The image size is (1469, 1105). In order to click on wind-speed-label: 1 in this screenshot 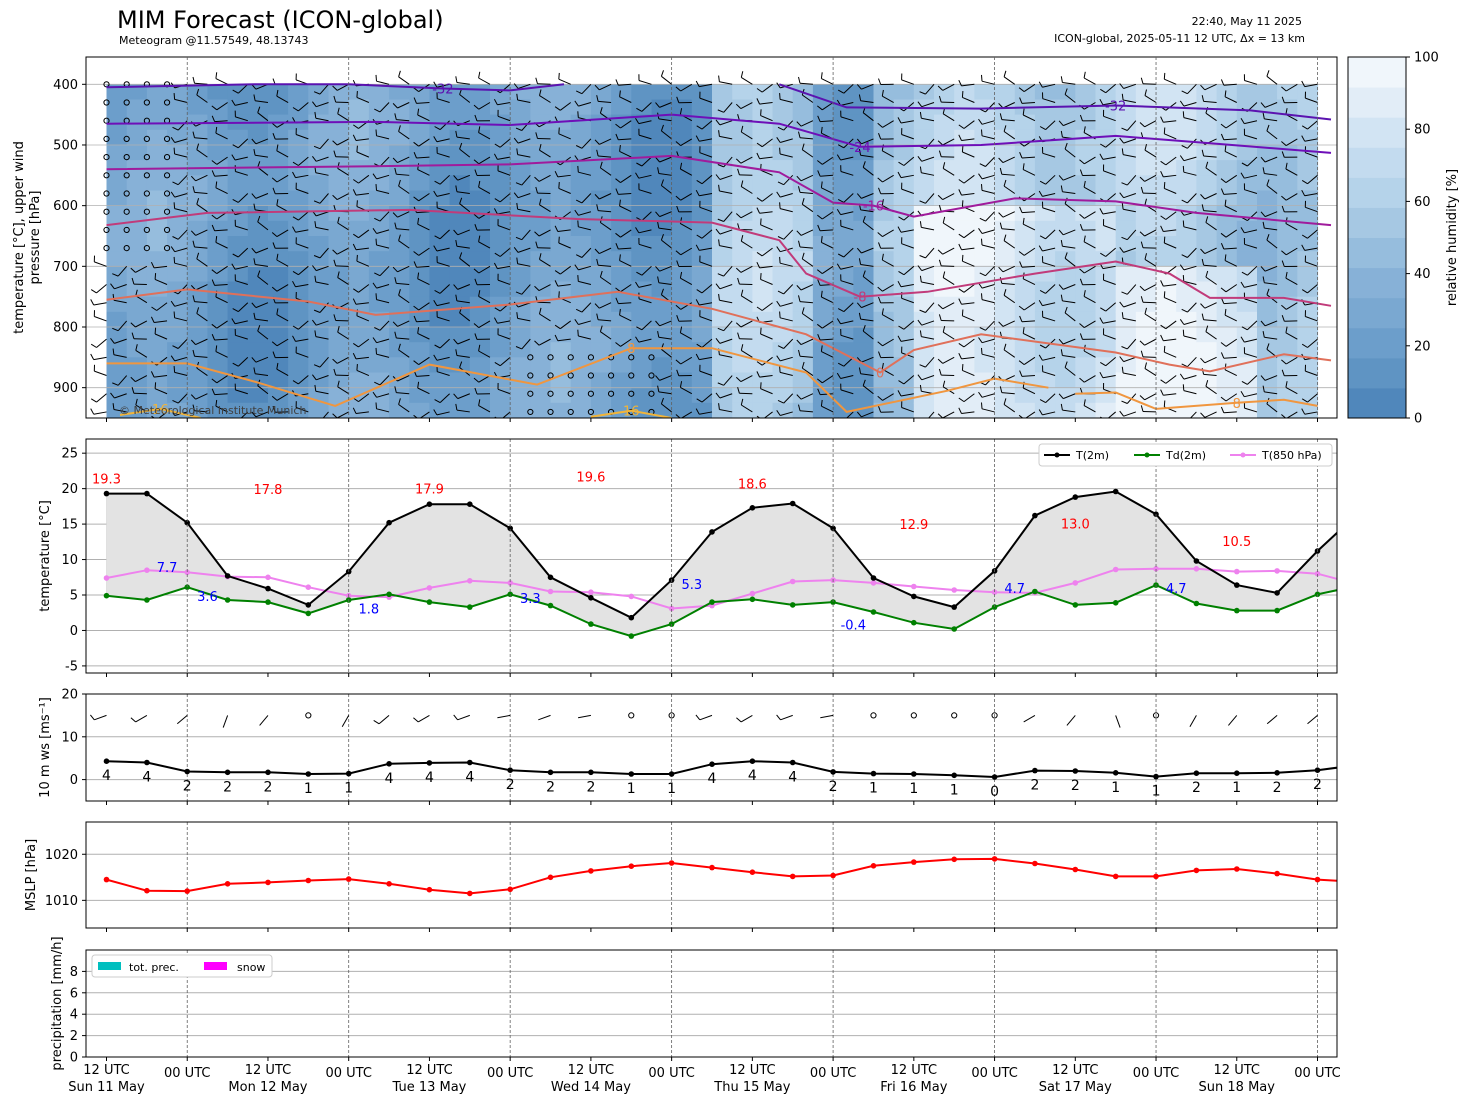, I will do `click(348, 789)`.